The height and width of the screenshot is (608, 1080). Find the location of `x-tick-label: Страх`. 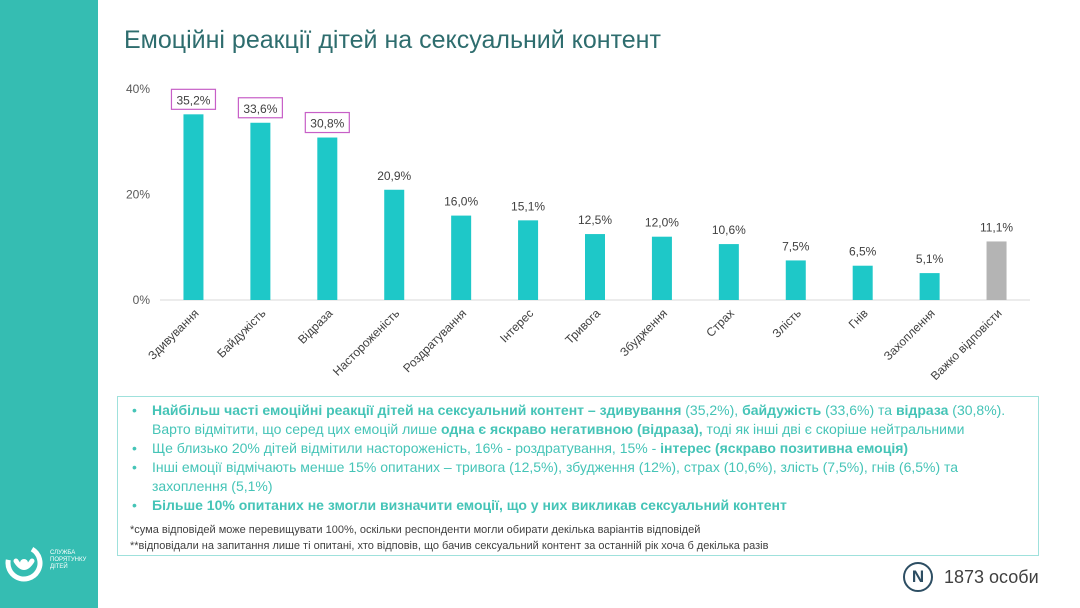

x-tick-label: Страх is located at coordinates (720, 323).